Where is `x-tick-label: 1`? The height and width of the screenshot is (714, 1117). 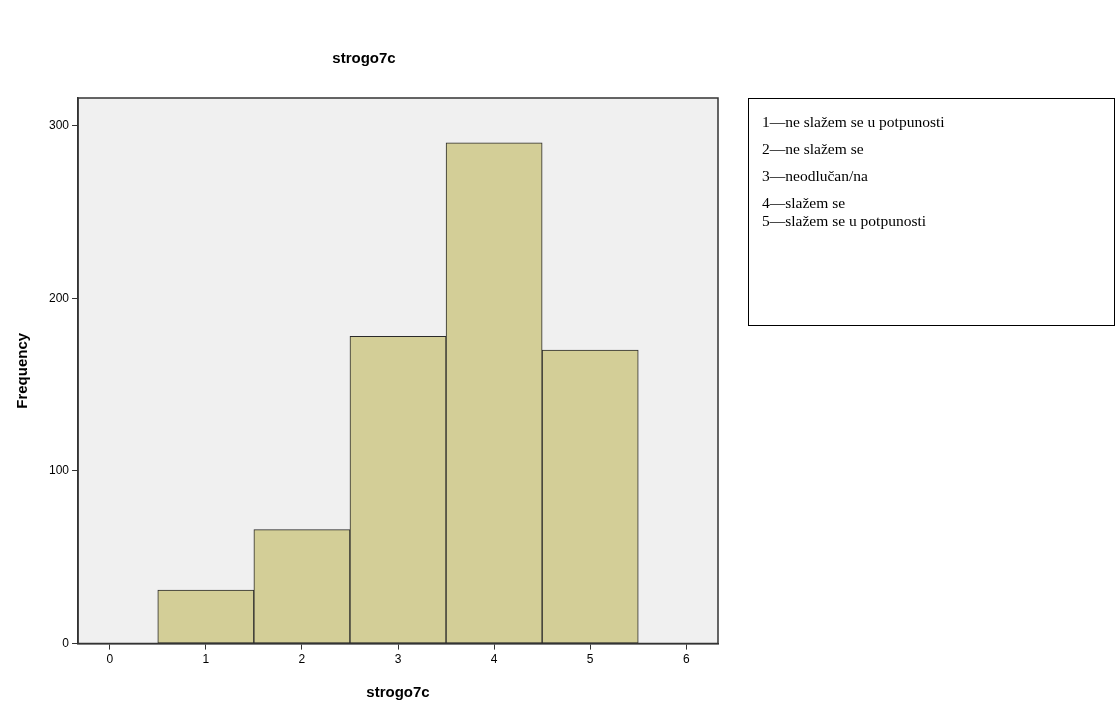 x-tick-label: 1 is located at coordinates (206, 659).